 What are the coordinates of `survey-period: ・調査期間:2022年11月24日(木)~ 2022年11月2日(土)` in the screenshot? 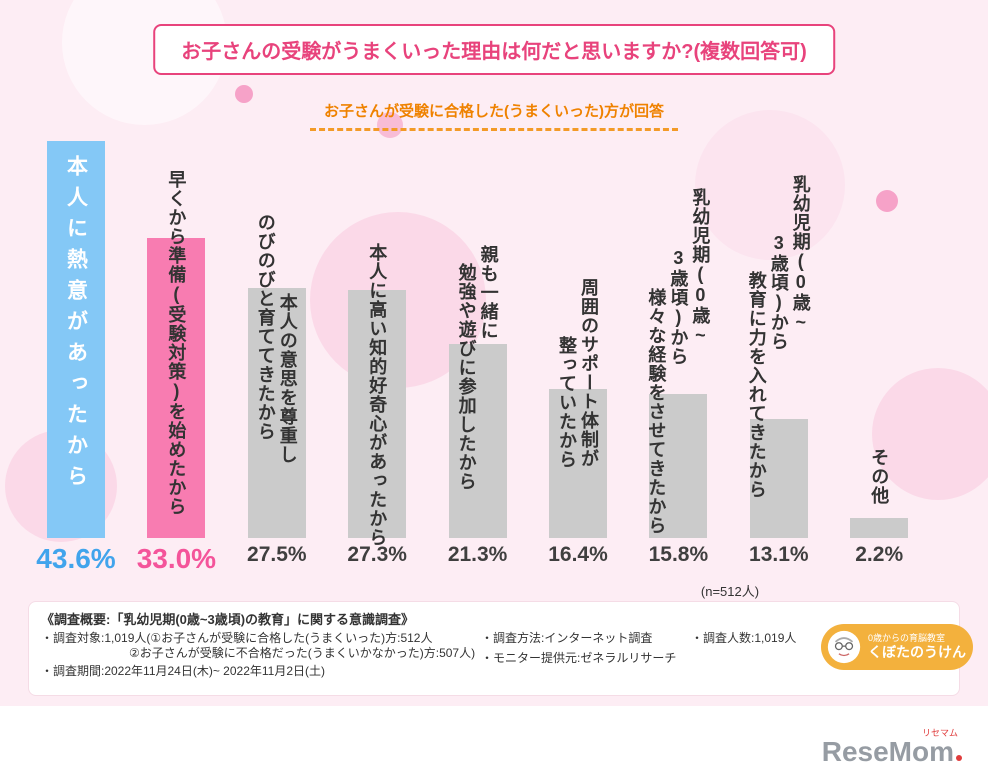 It's located at (183, 671).